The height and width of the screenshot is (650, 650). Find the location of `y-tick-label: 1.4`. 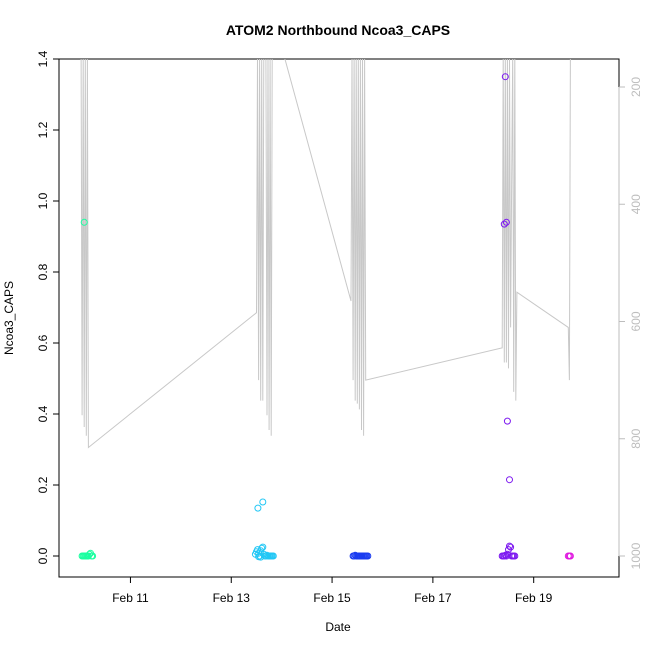

y-tick-label: 1.4 is located at coordinates (43, 58).